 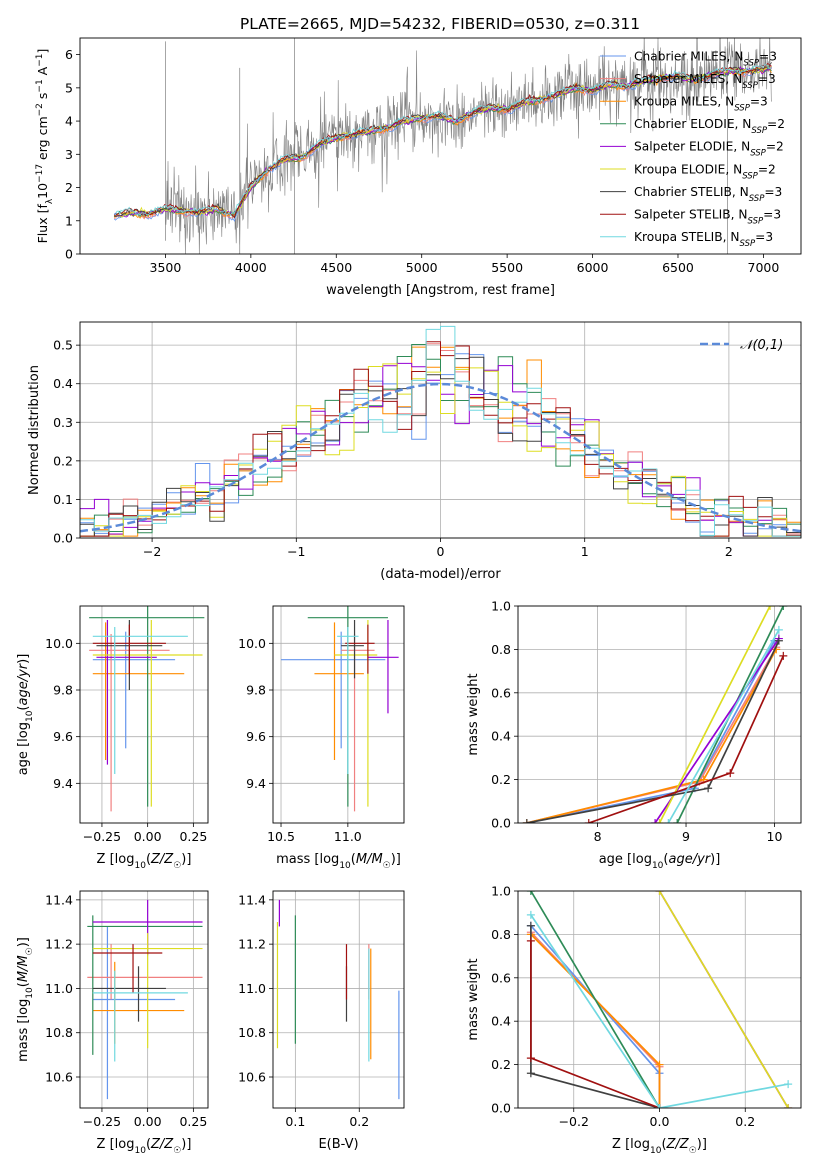 What do you see at coordinates (705, 171) in the screenshot?
I see `legend-entry: Kroupa ELODIE, NSSP=2` at bounding box center [705, 171].